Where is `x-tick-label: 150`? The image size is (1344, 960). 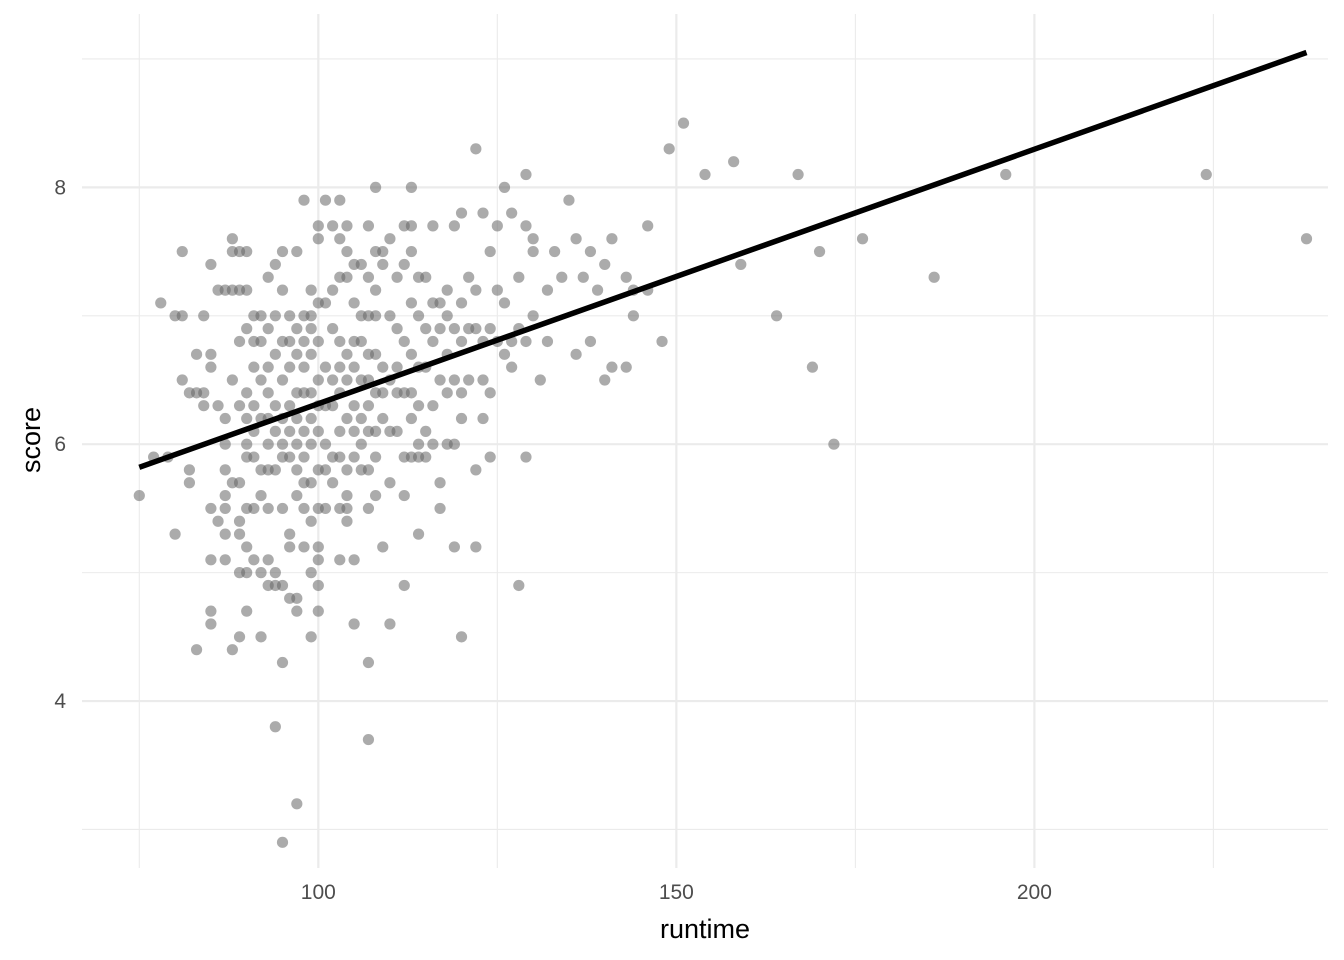 x-tick-label: 150 is located at coordinates (676, 892).